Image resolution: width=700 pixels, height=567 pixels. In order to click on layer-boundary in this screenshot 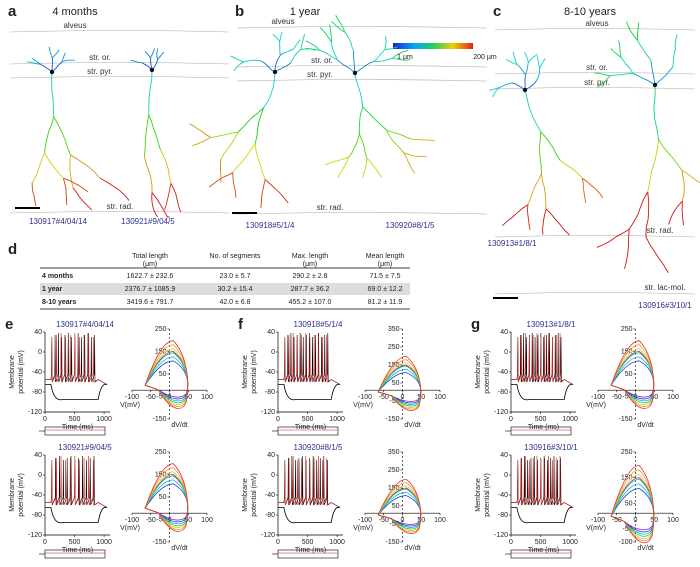, I will do `click(595, 73)`.